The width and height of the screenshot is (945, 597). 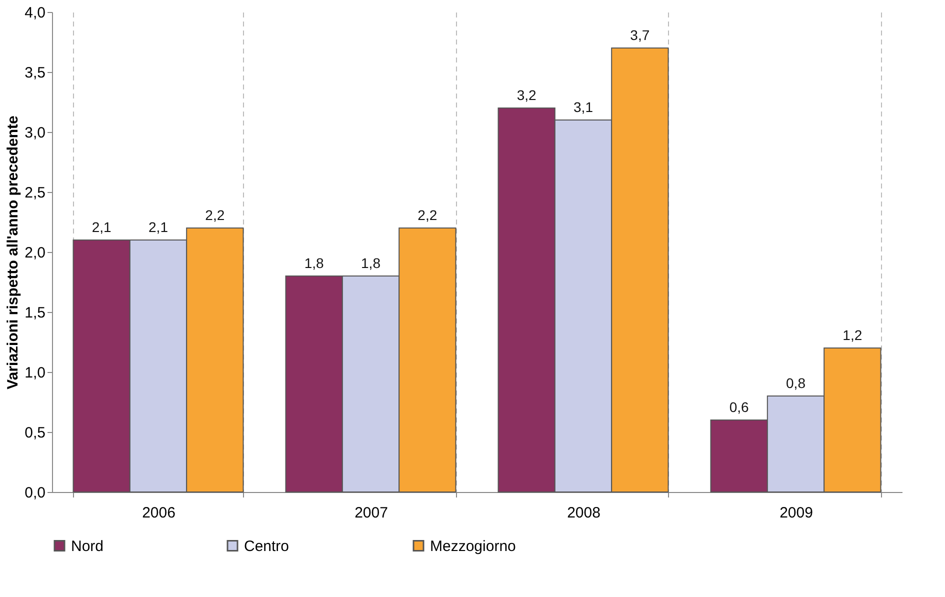 I want to click on y-tick-label: 3,5, so click(x=35, y=73).